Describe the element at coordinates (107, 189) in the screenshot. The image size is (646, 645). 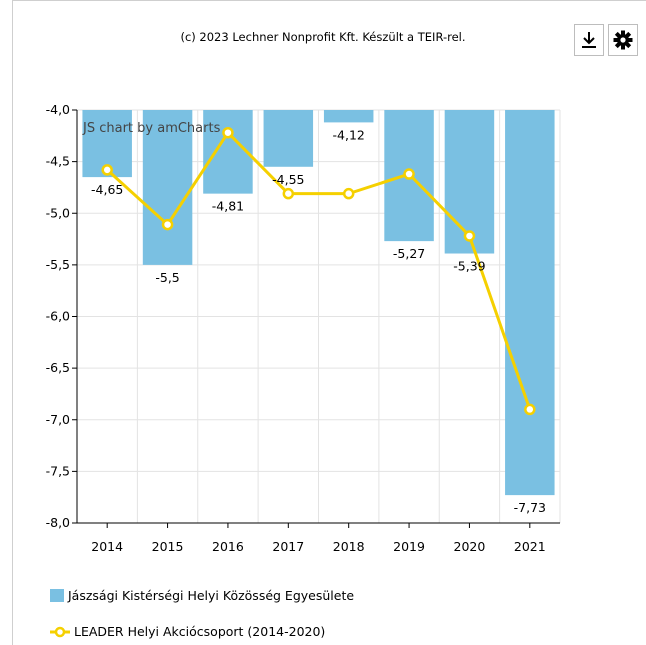
I see `bar-data-label: -4,65` at that location.